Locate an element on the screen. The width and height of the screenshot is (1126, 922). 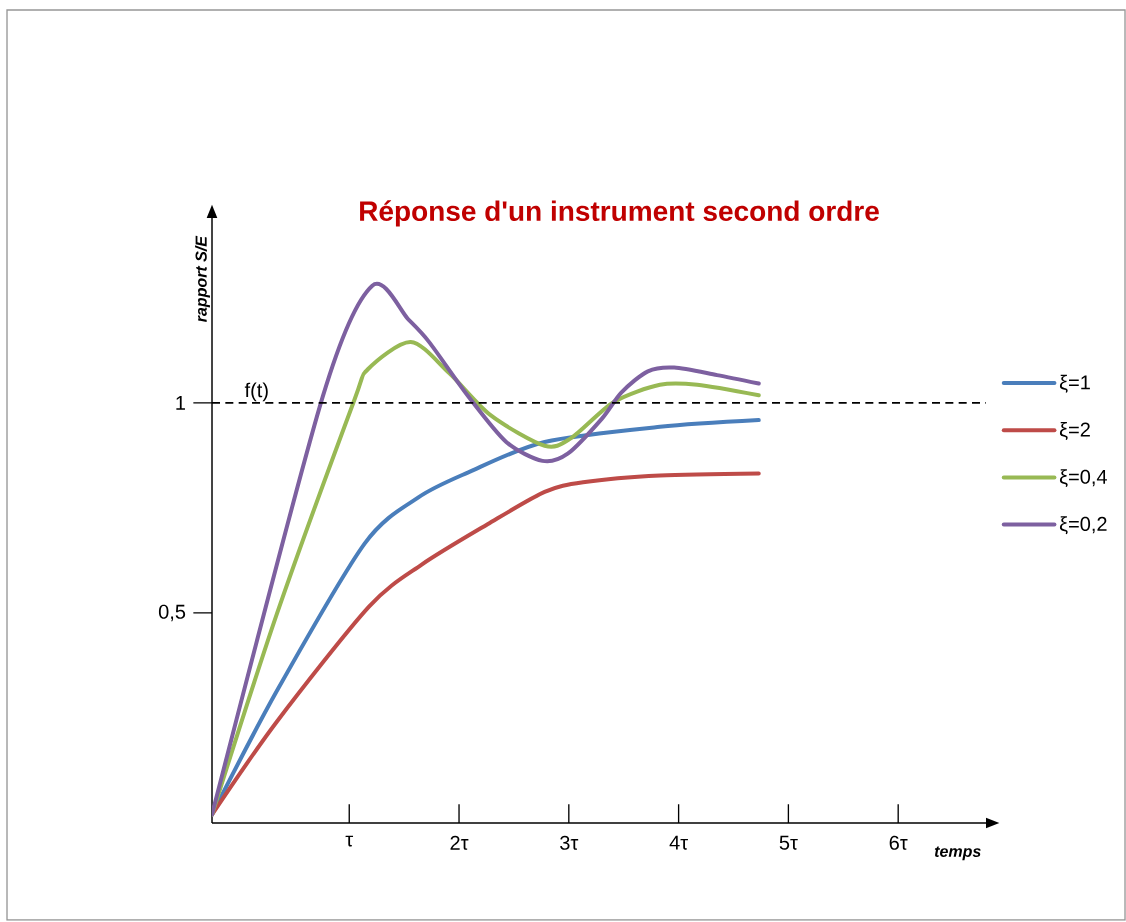
chart-title: Réponse d'un instrument second ordre is located at coordinates (619, 213).